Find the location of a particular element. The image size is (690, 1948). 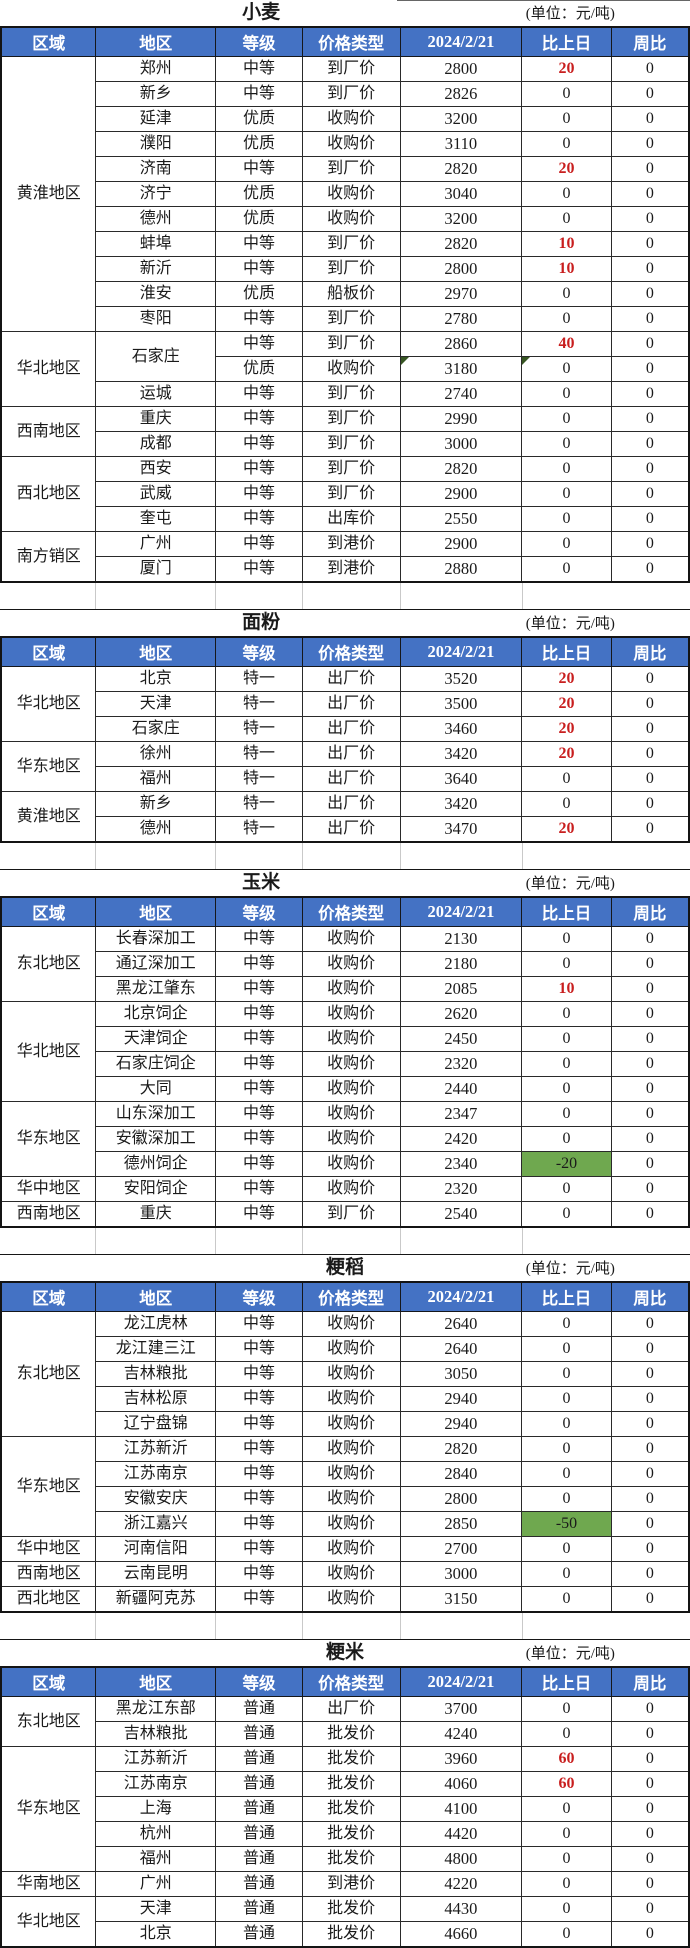

table-row: 新乡 中等 到厂价 2826 0 0 is located at coordinates (345, 94).